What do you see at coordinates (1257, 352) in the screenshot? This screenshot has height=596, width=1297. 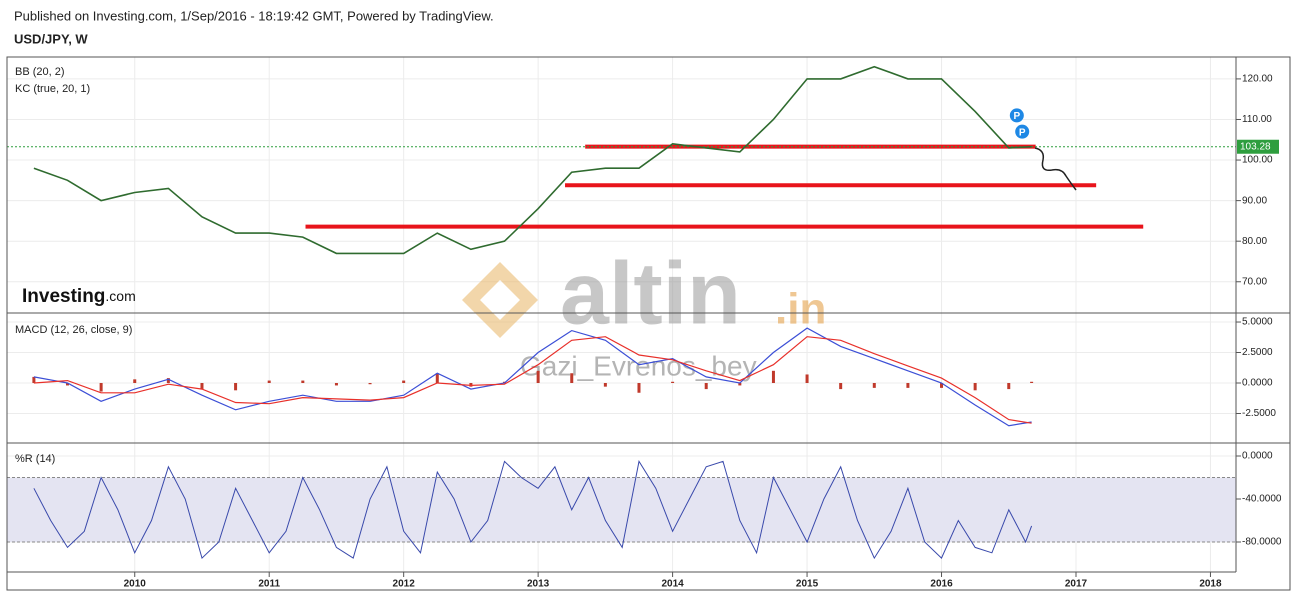 I see `y-tick-label: 2.5000` at bounding box center [1257, 352].